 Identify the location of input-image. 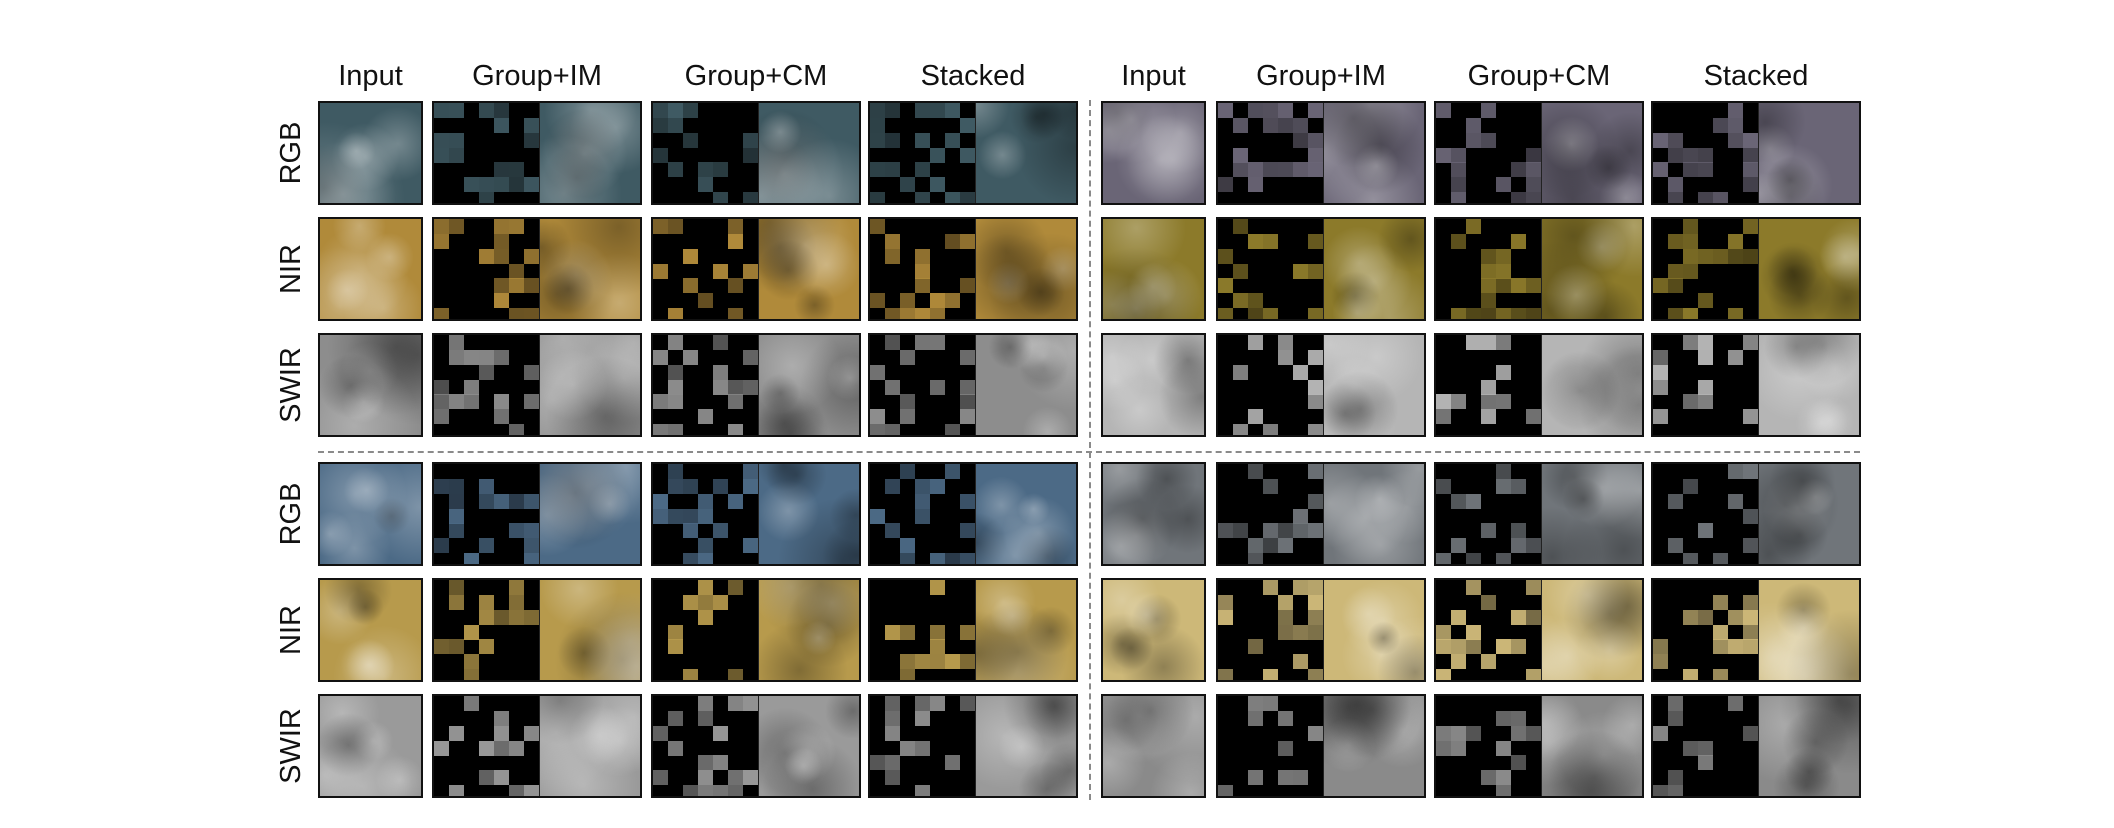
(1153, 385).